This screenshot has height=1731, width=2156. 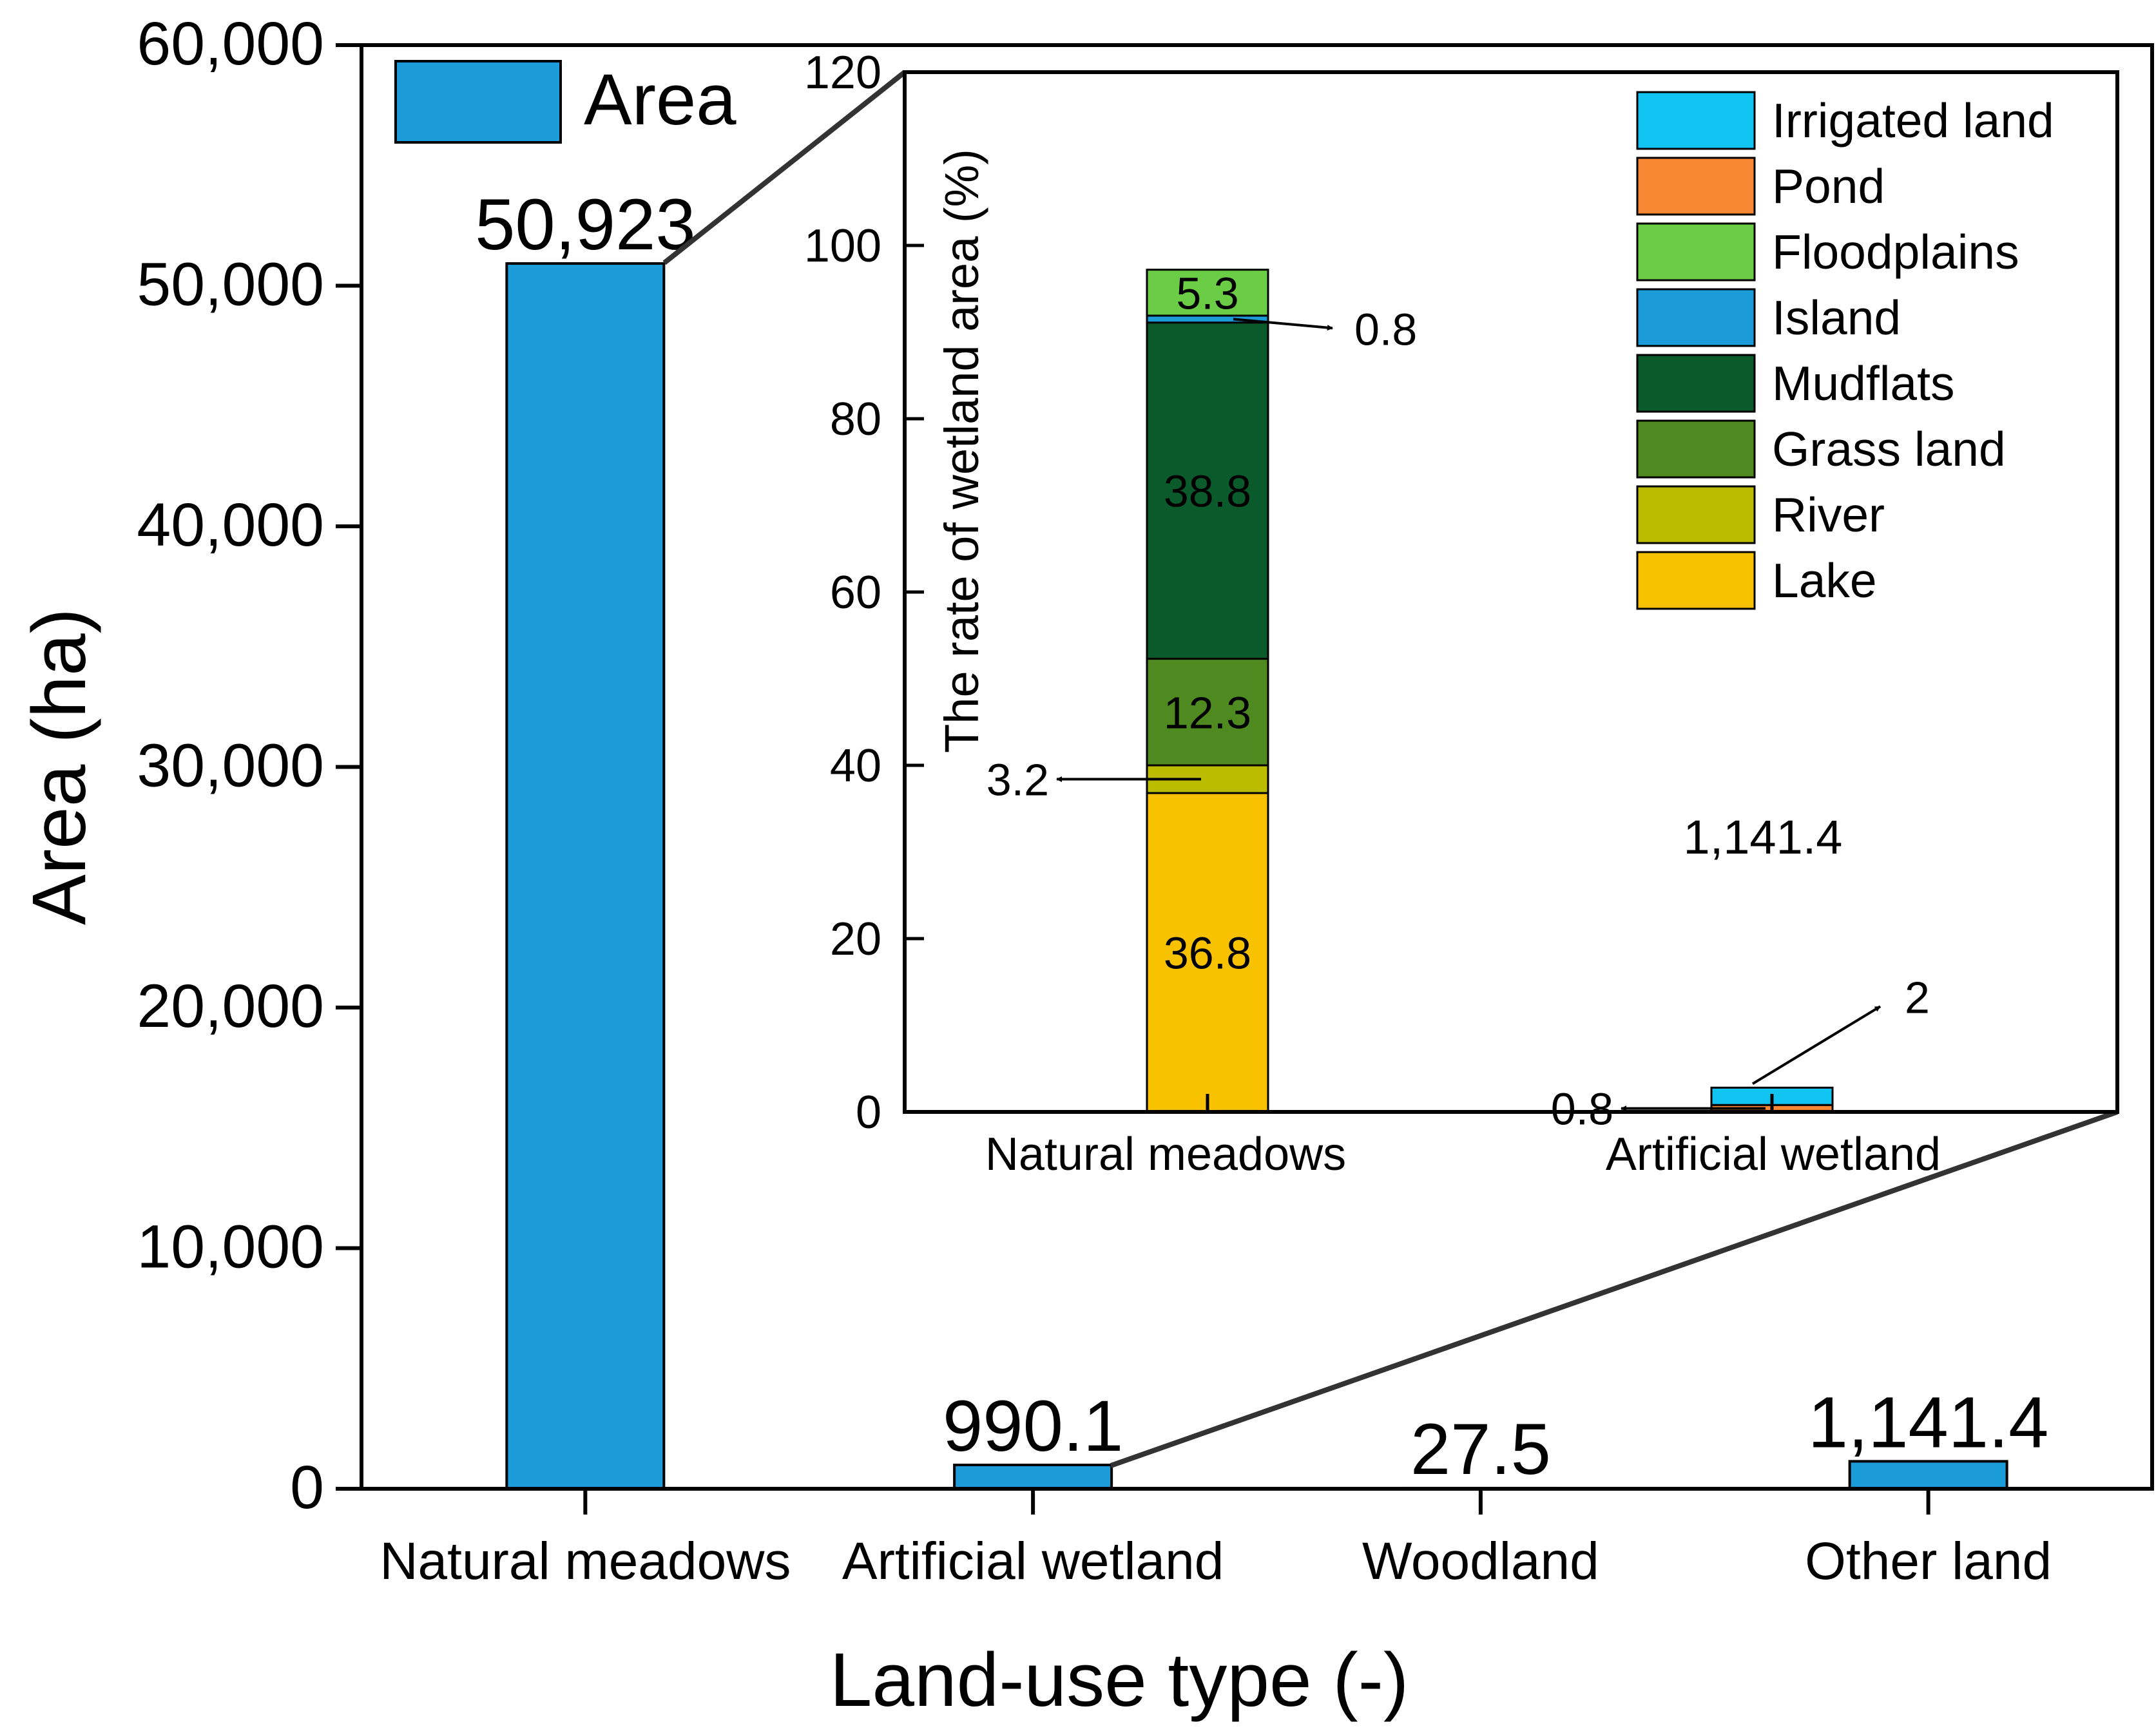 What do you see at coordinates (231, 285) in the screenshot?
I see `y-tick-label-50000: 50,000` at bounding box center [231, 285].